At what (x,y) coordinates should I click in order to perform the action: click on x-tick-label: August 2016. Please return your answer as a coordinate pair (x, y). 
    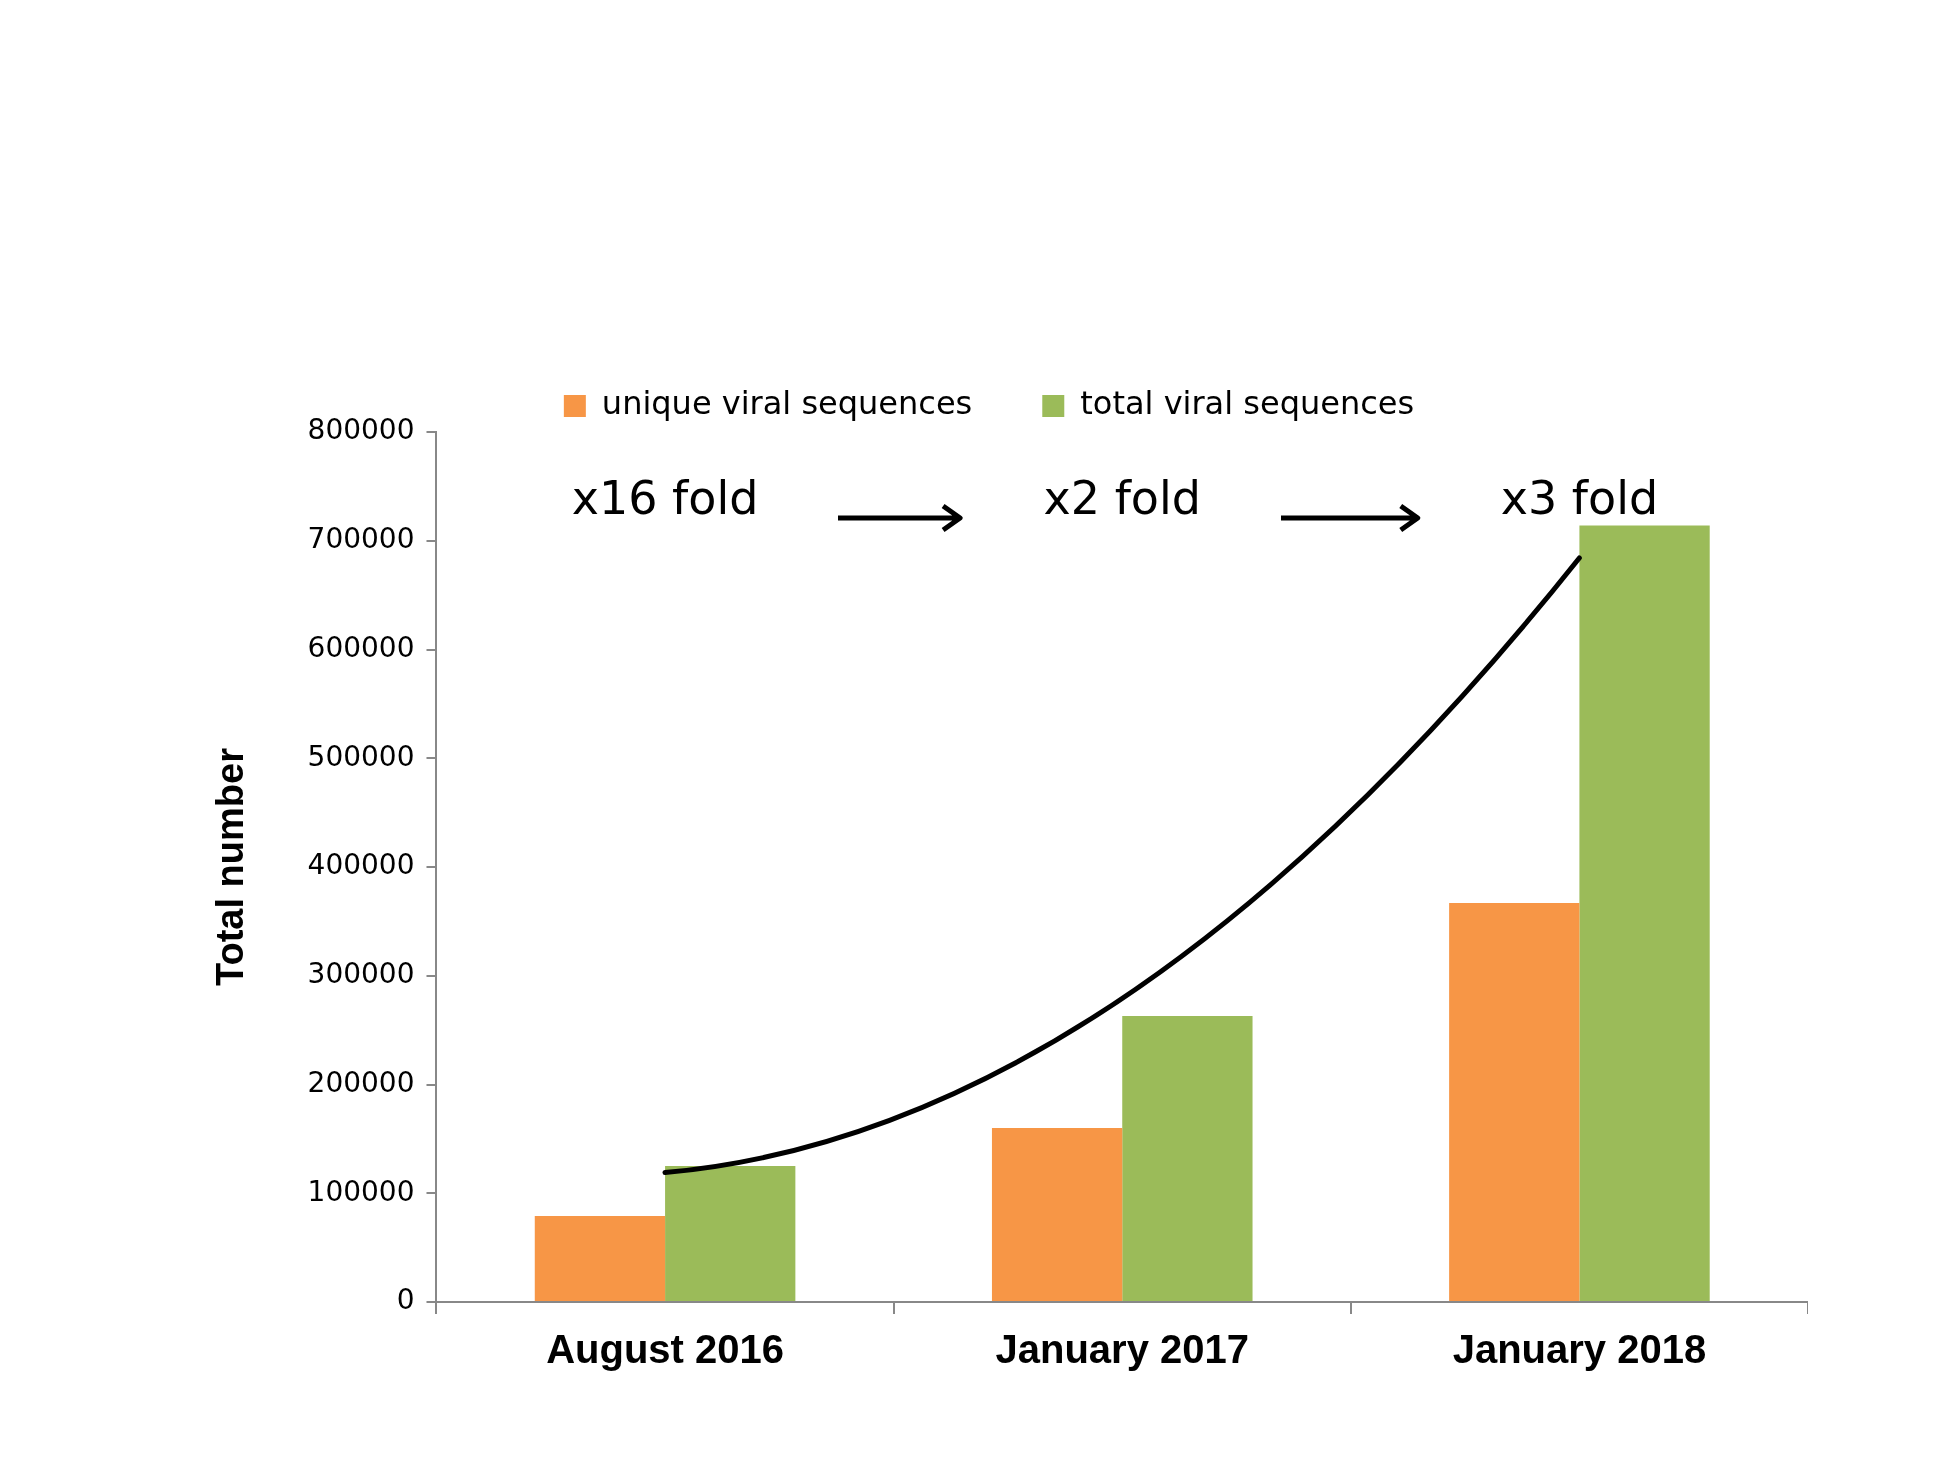
    Looking at the image, I should click on (665, 1349).